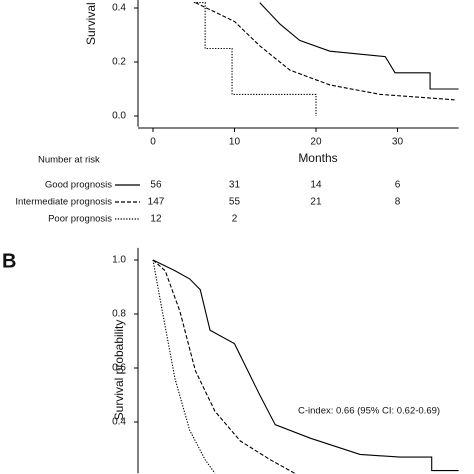  Describe the element at coordinates (156, 185) in the screenshot. I see `at-risk-count: 56` at that location.